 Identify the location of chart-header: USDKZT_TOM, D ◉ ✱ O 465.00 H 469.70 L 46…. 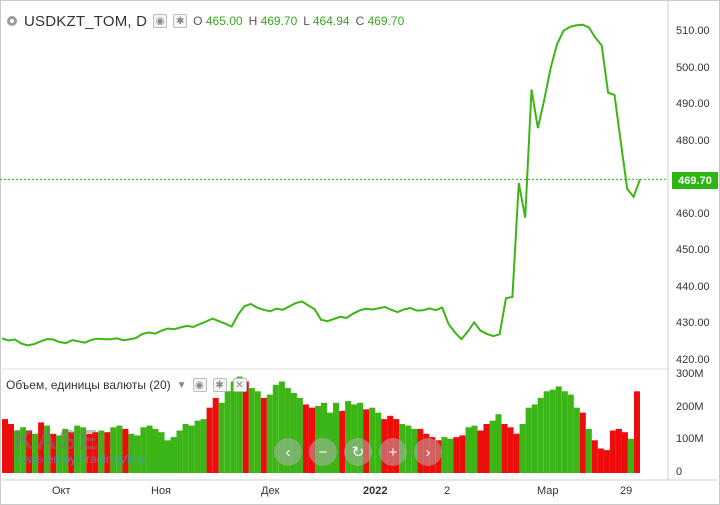
(205, 21).